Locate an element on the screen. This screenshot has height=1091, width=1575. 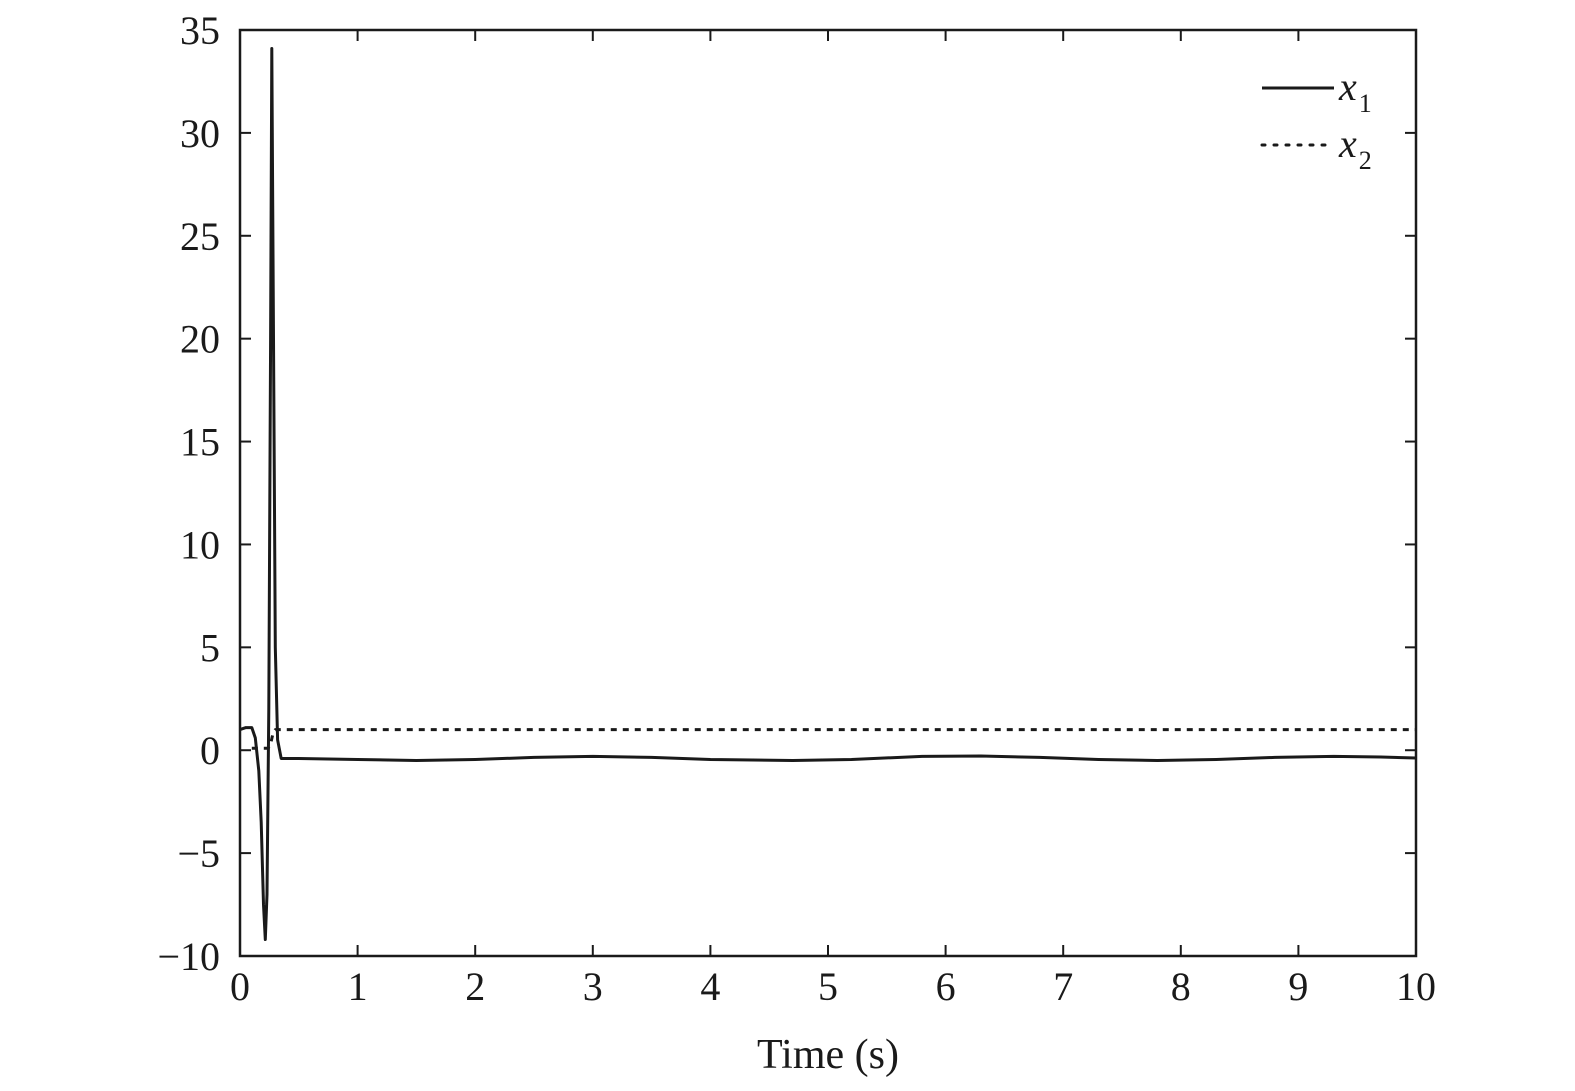
x-tick-label: 5 is located at coordinates (828, 986).